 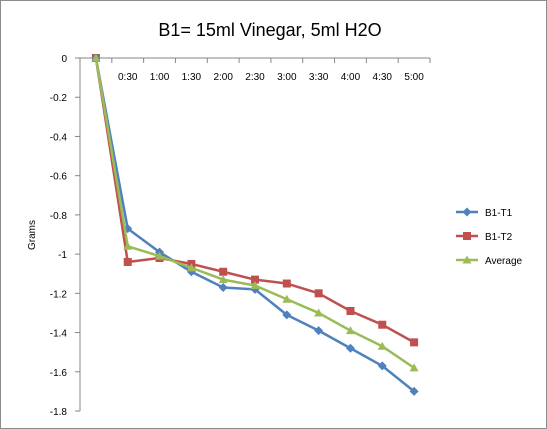 What do you see at coordinates (59, 98) in the screenshot?
I see `y-tick-label: -0.2` at bounding box center [59, 98].